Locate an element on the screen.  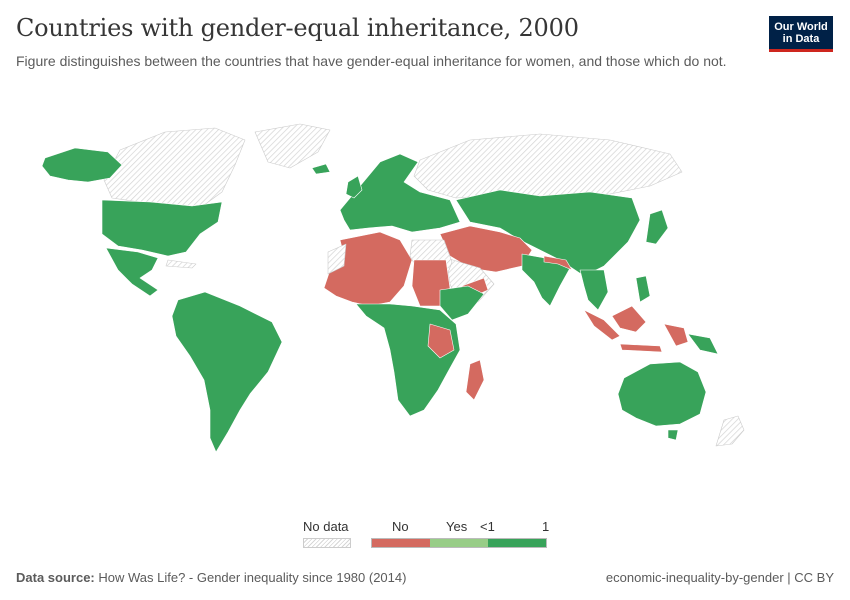
chart-slug-license: economic-inequality-by-gender | CC BY is located at coordinates (719, 577).